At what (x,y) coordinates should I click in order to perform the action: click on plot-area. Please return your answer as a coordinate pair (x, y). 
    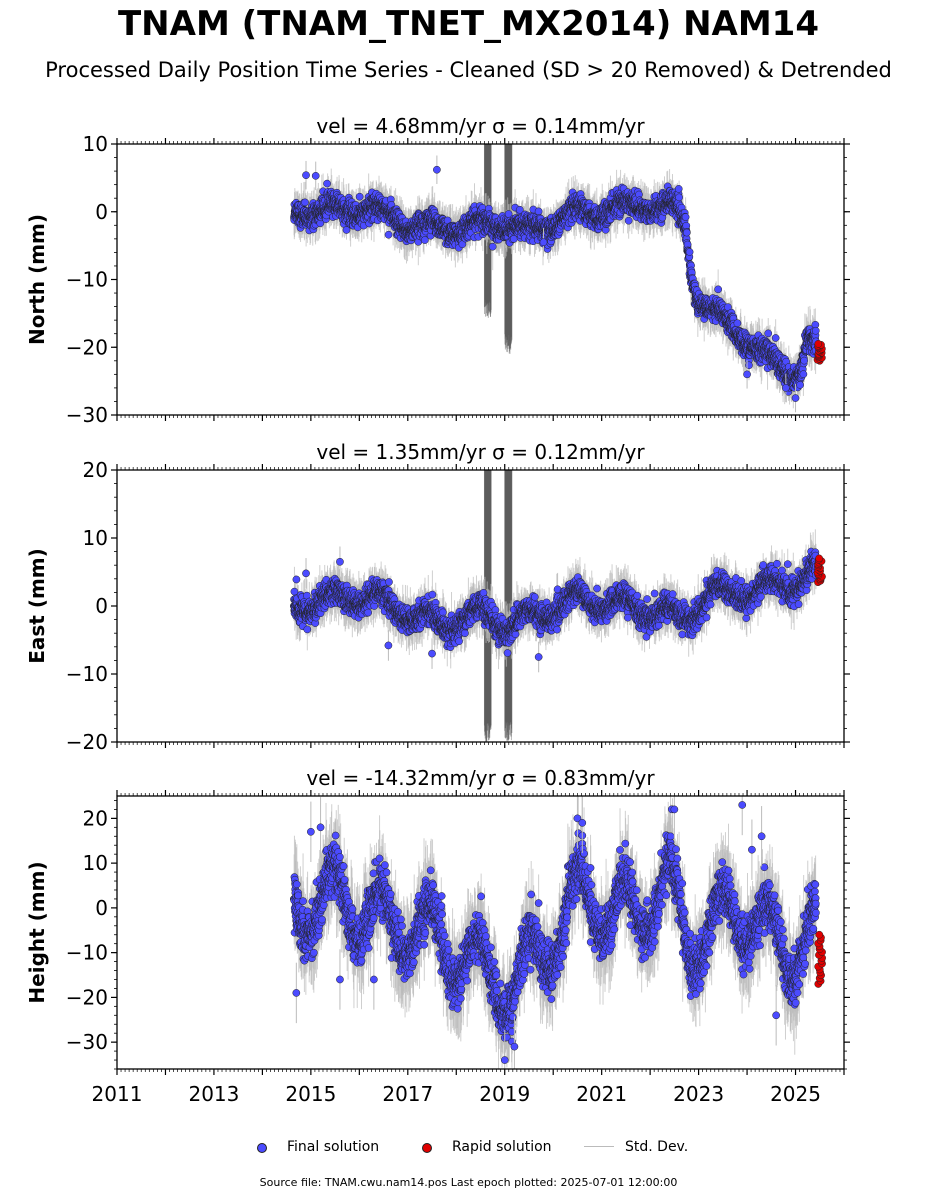
    Looking at the image, I should click on (558, 278).